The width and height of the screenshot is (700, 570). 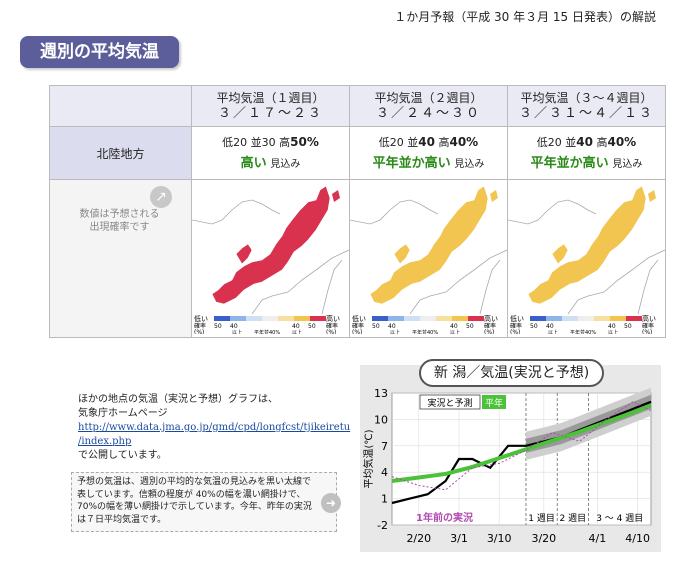 What do you see at coordinates (105, 441) in the screenshot?
I see `jma-link-cont: /index.php` at bounding box center [105, 441].